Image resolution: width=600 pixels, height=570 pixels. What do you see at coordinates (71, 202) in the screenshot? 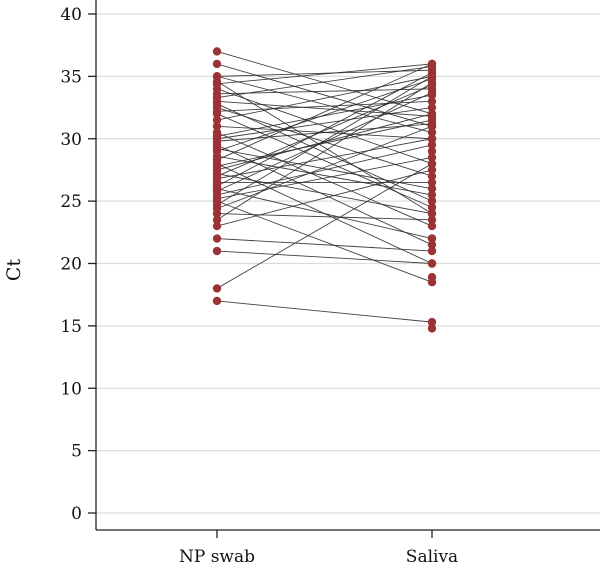
I see `y-tick-label: 25` at bounding box center [71, 202].